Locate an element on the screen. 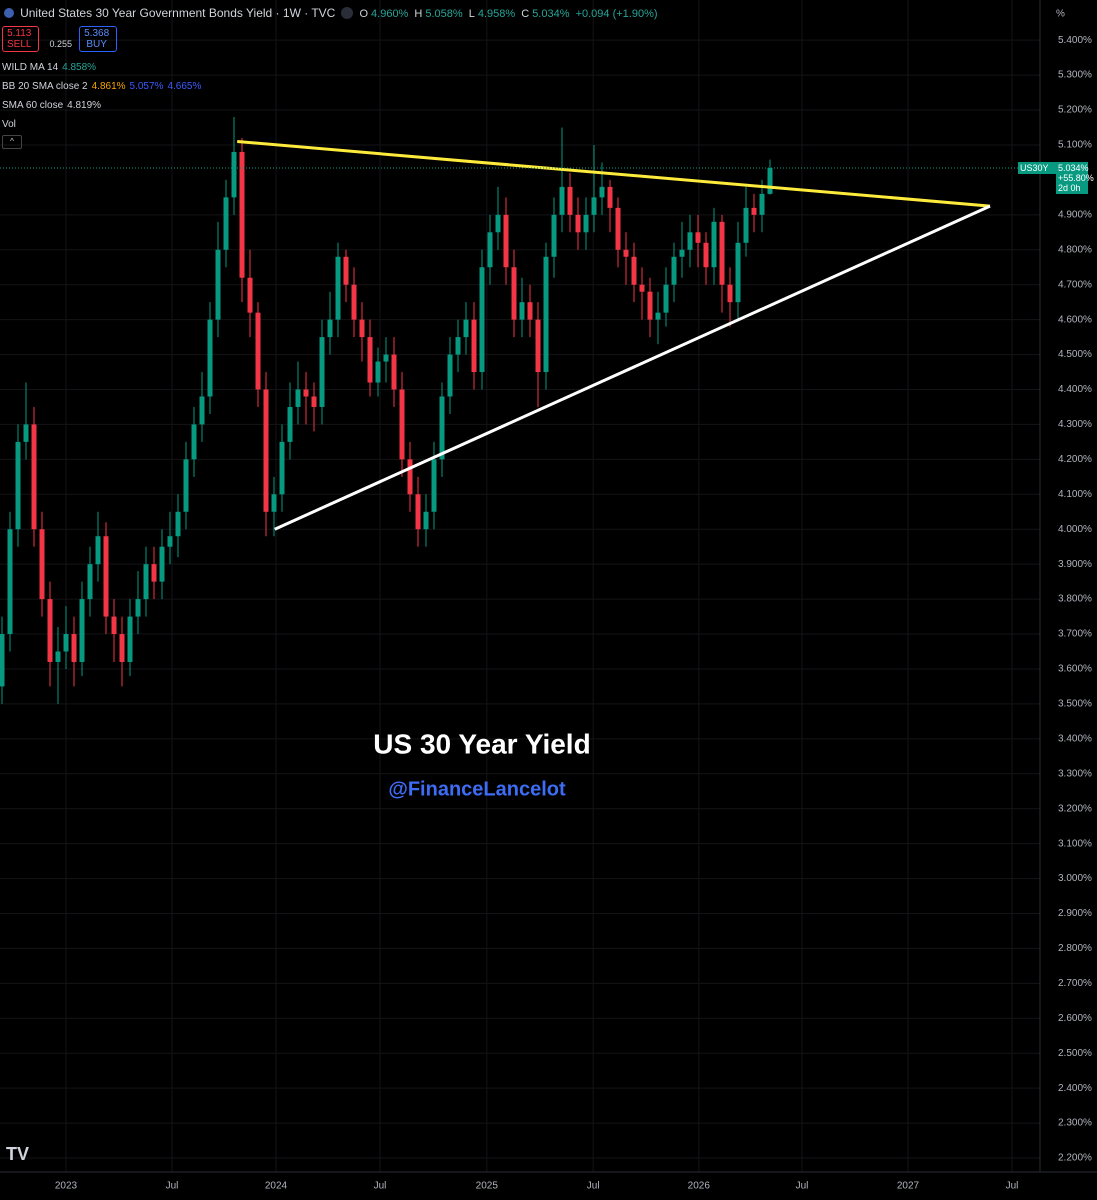 This screenshot has height=1200, width=1097. y-tick-label: 3.000% is located at coordinates (1075, 878).